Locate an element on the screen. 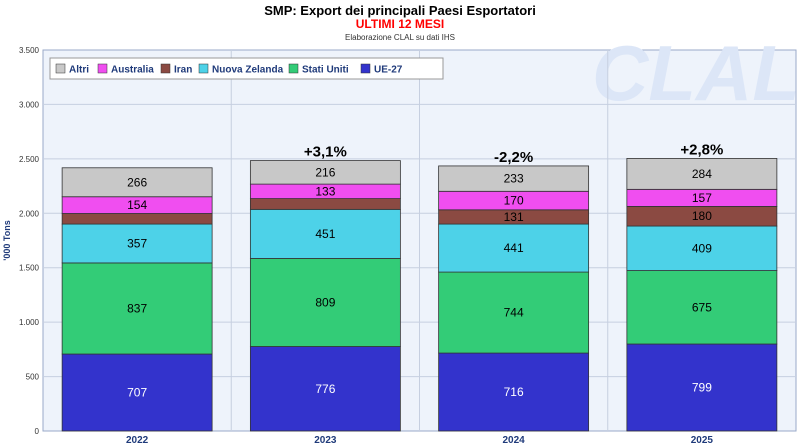 Image resolution: width=800 pixels, height=446 pixels. y-tick-label: 2.000 is located at coordinates (29, 213).